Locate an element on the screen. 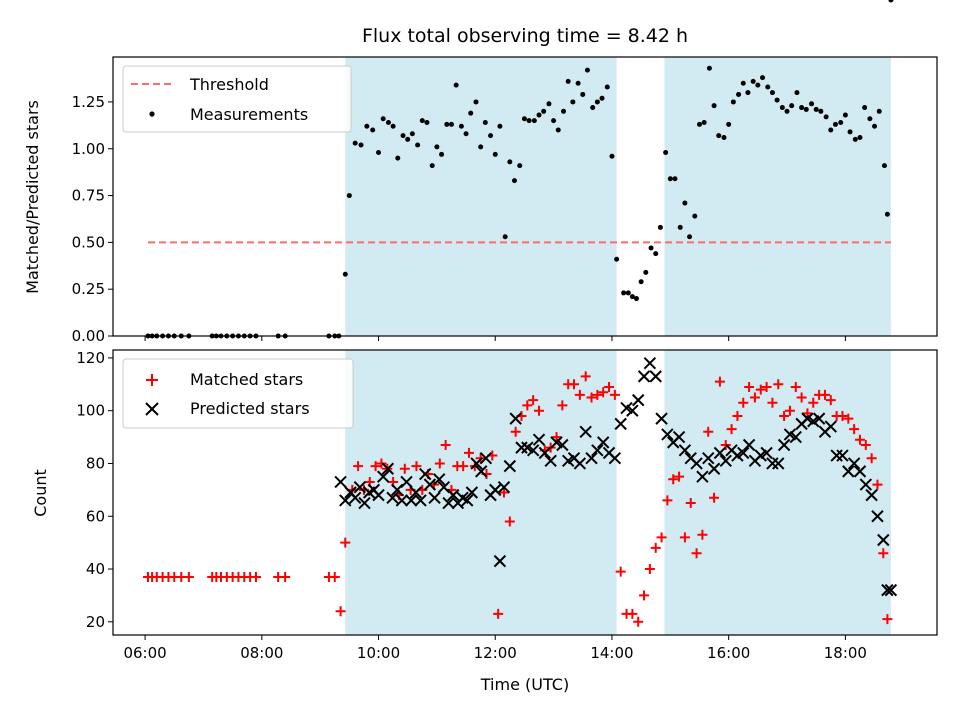  legend-threshold-label: Threshold is located at coordinates (229, 84).